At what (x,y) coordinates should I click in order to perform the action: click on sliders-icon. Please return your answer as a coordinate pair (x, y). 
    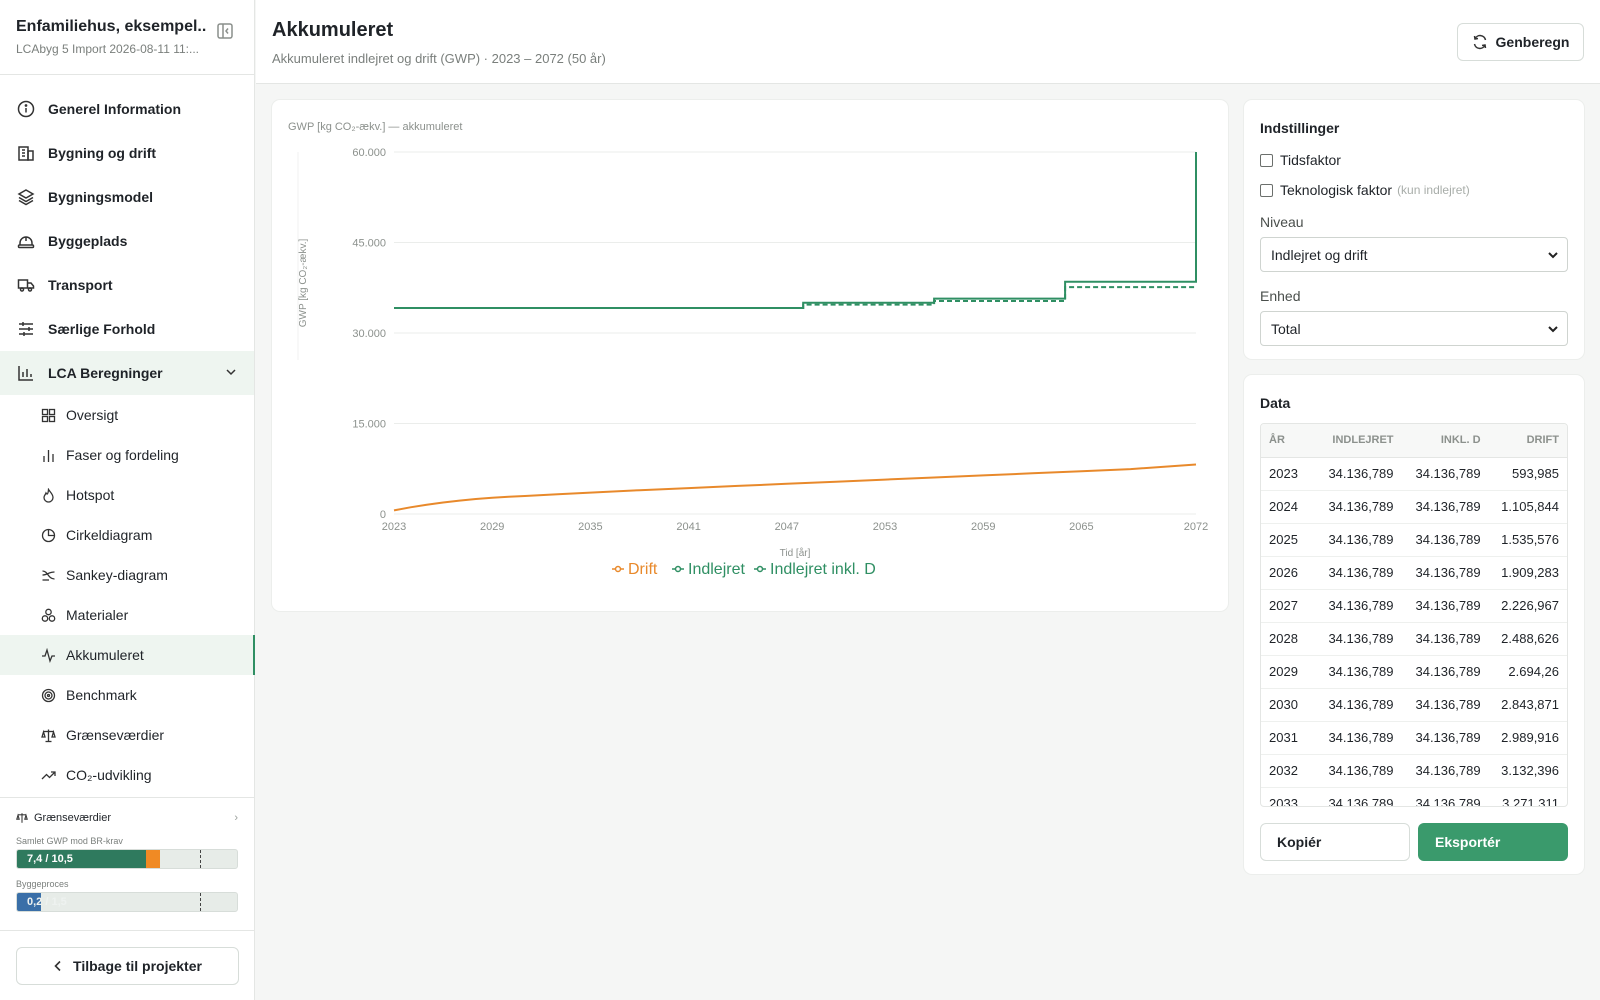
    Looking at the image, I should click on (26, 329).